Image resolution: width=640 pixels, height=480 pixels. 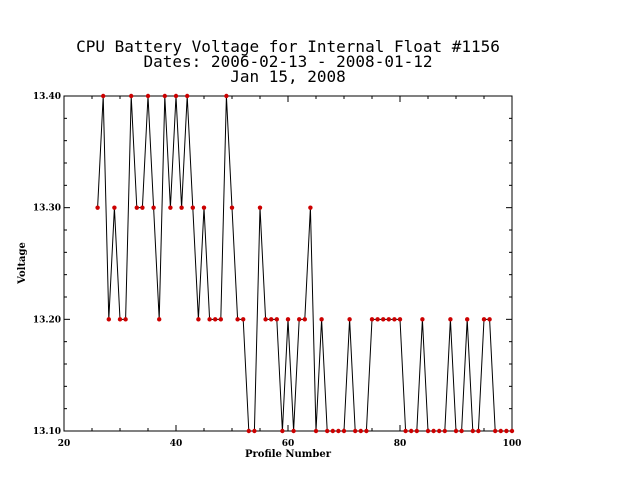 I want to click on x-tick-label: 100, so click(x=512, y=444).